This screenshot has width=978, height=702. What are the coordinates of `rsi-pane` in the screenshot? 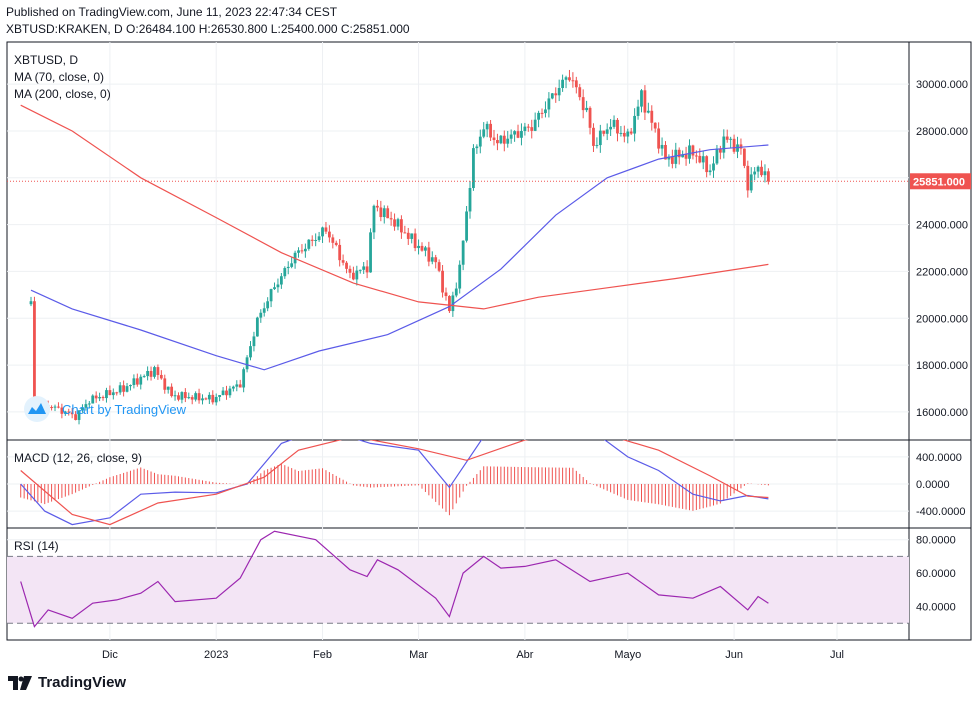 It's located at (458, 579).